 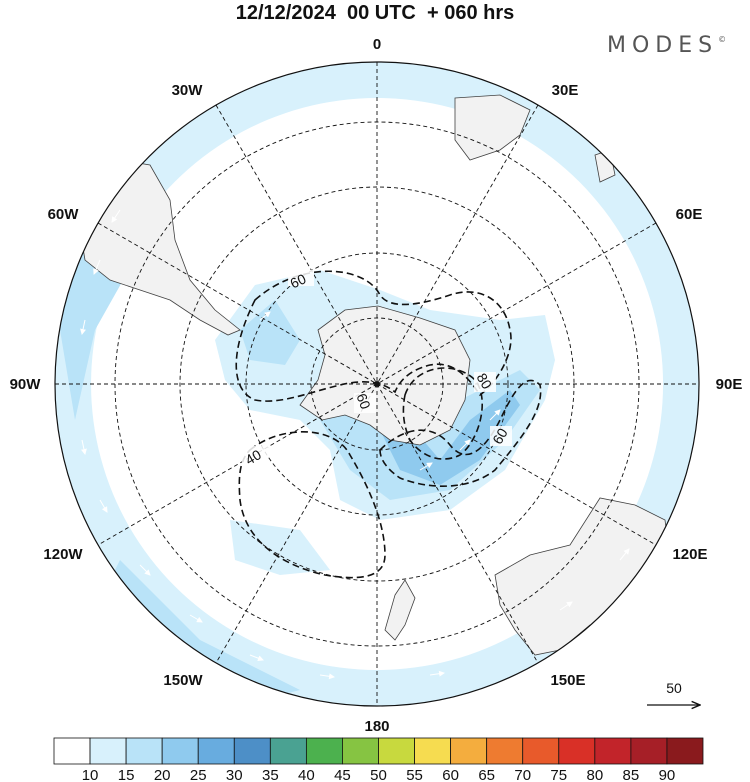 I want to click on colorbar-tick-label: 10, so click(x=90, y=774).